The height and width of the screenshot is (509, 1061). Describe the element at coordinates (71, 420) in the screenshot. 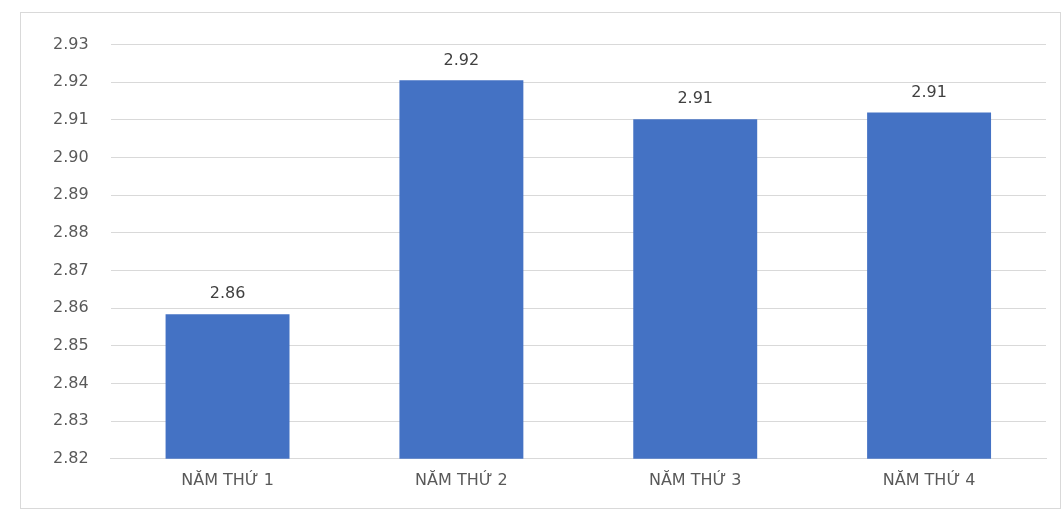

I see `text: 2.83` at that location.